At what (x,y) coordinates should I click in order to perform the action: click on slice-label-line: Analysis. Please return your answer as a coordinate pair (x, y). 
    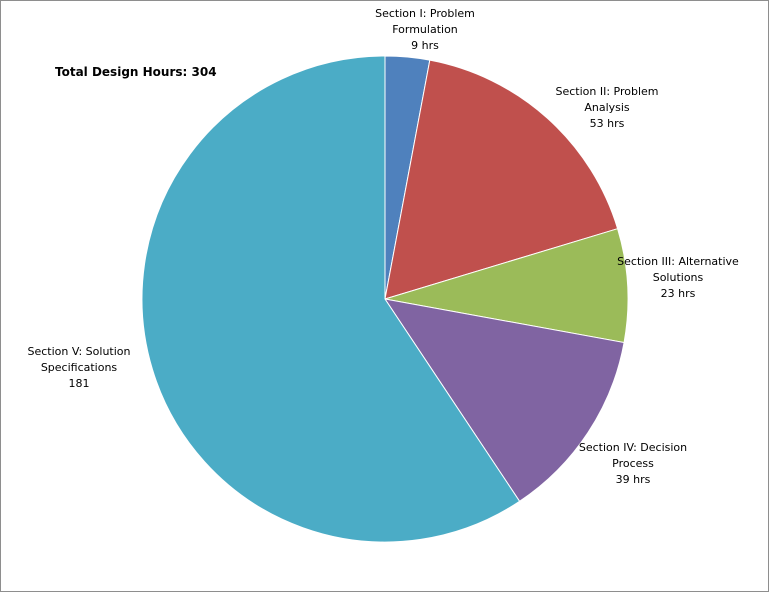
    Looking at the image, I should click on (607, 107).